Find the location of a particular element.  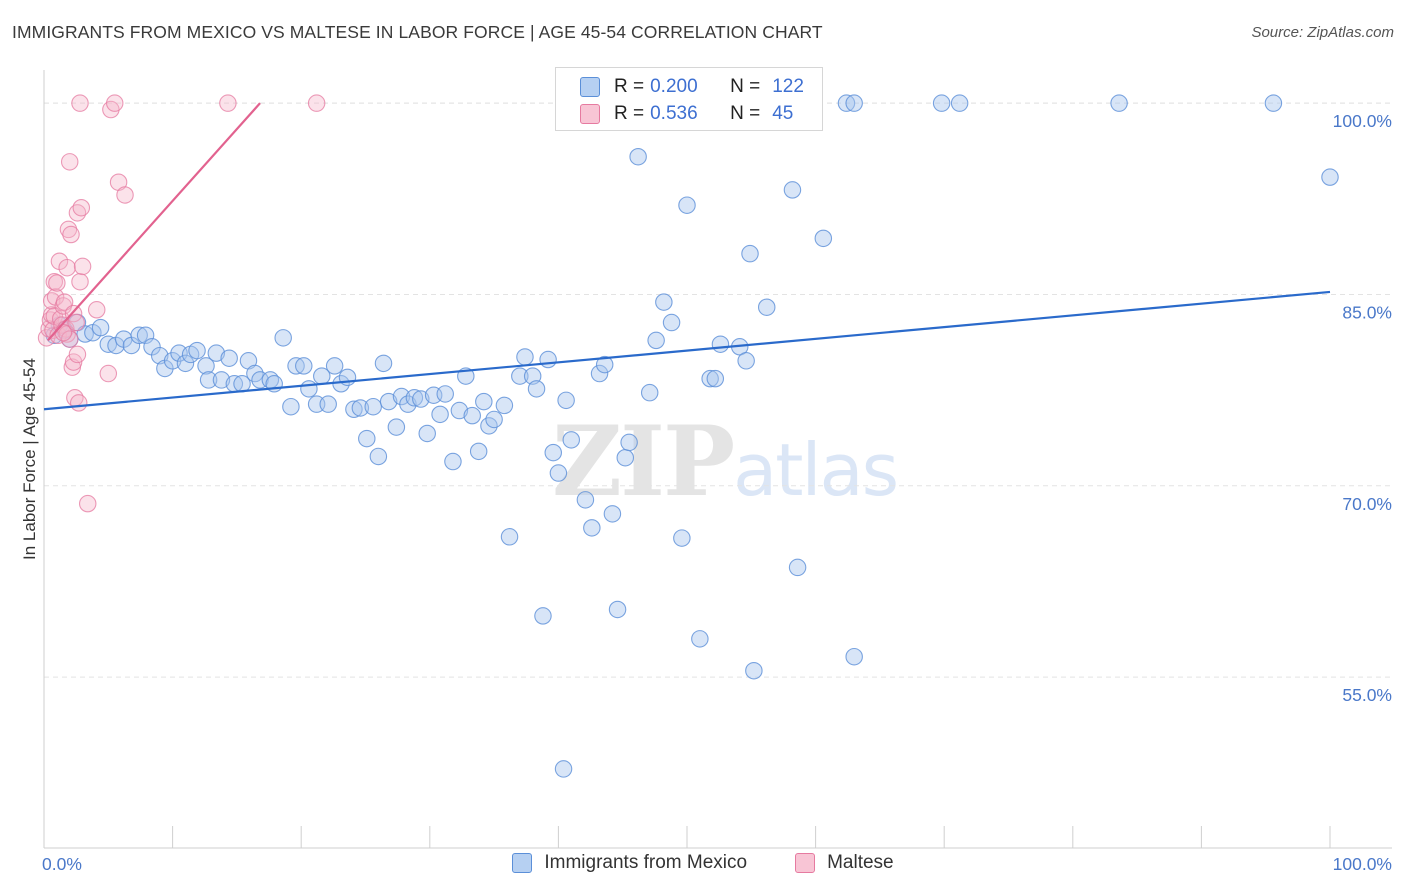

y-tick-label: 100.0% is located at coordinates (1362, 121).